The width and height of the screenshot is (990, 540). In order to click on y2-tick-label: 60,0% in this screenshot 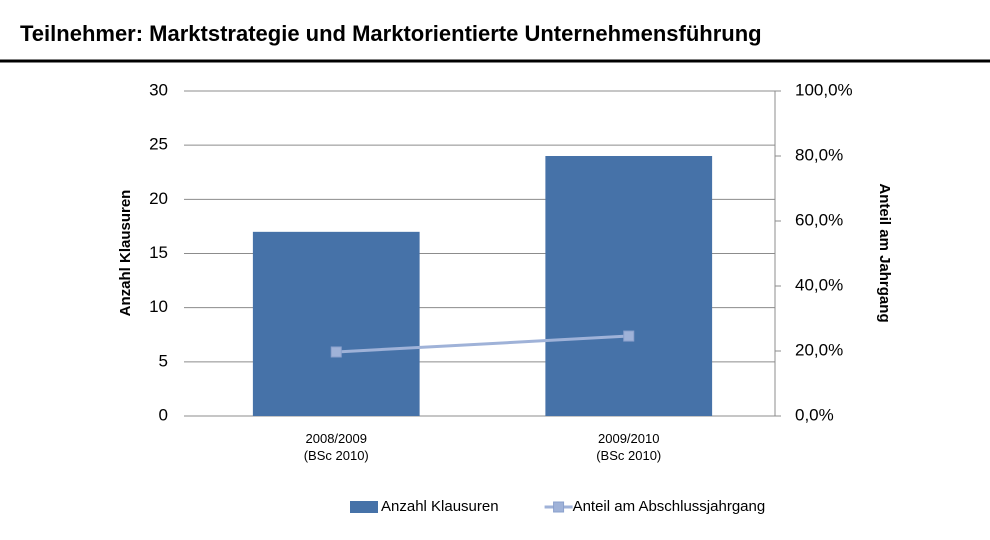, I will do `click(819, 219)`.